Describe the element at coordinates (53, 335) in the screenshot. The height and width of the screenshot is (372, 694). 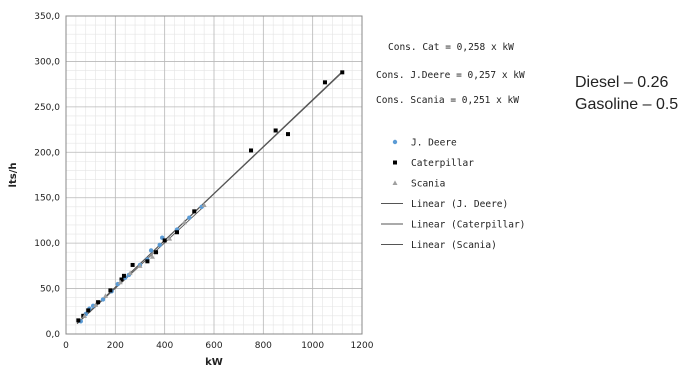
I see `y-tick-label: 0,0` at that location.